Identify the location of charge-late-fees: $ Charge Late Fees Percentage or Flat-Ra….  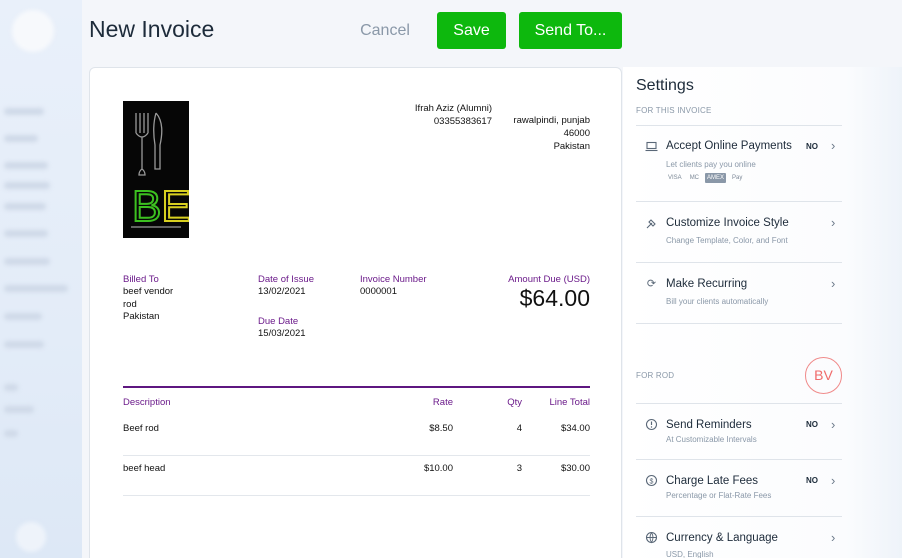
(739, 488).